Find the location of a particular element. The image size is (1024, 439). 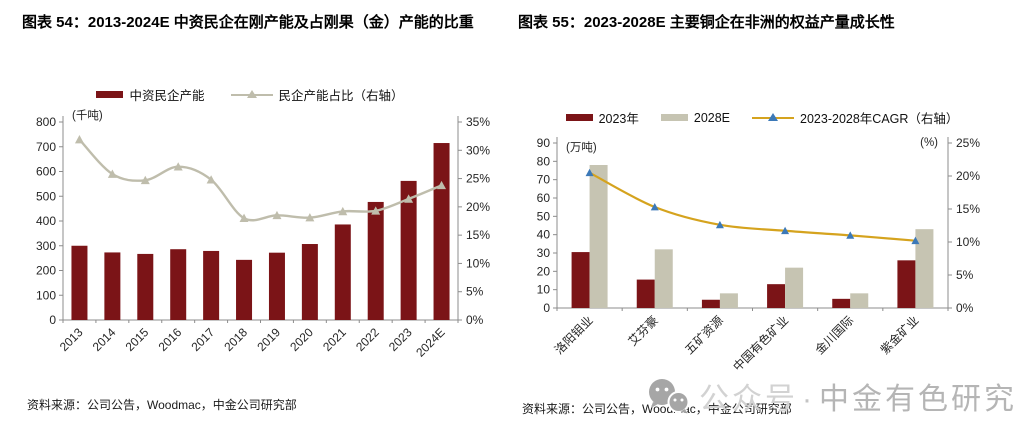

svg-text: 2016 is located at coordinates (170, 339).